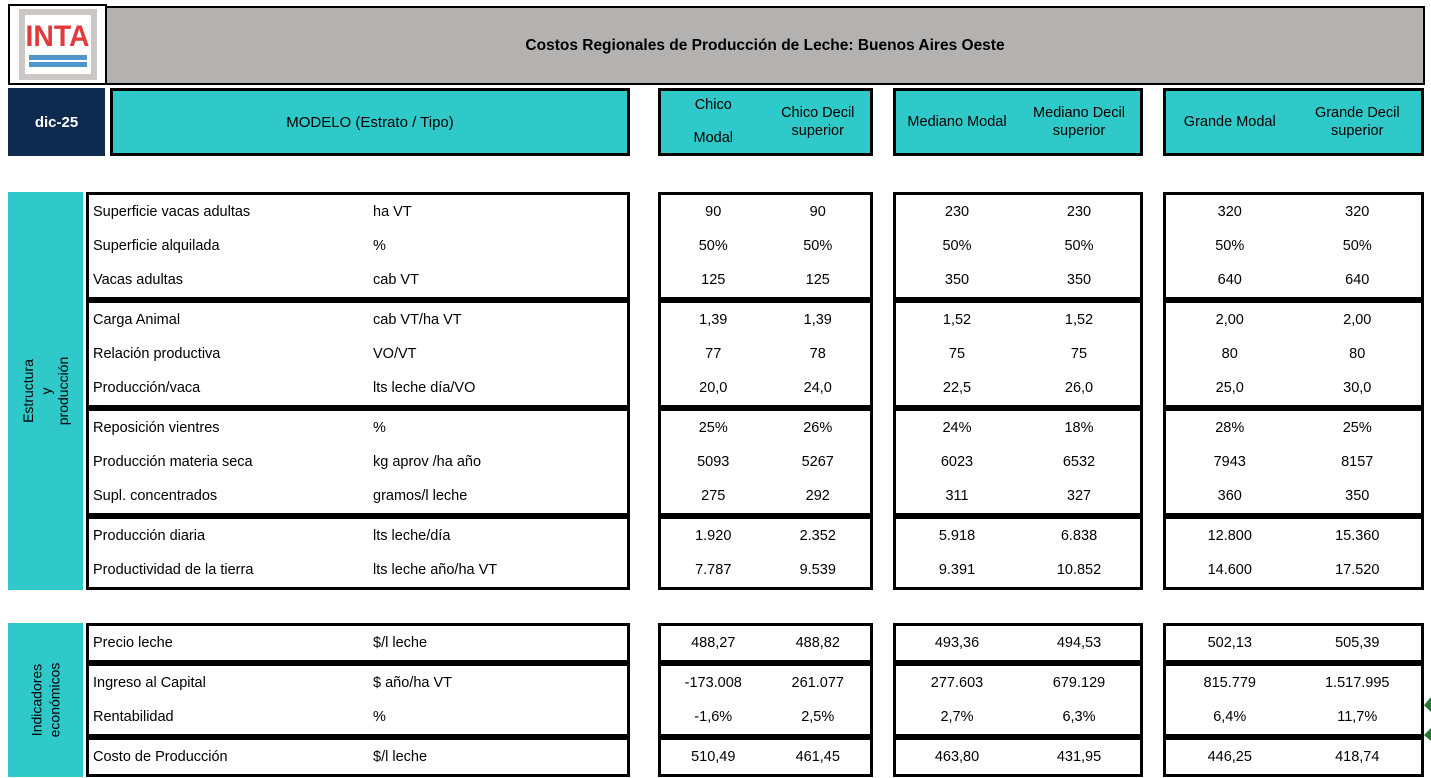 Image resolution: width=1431 pixels, height=778 pixels. Describe the element at coordinates (1018, 122) in the screenshot. I see `header-group-mediano: Mediano Modal Mediano Decil superior` at that location.